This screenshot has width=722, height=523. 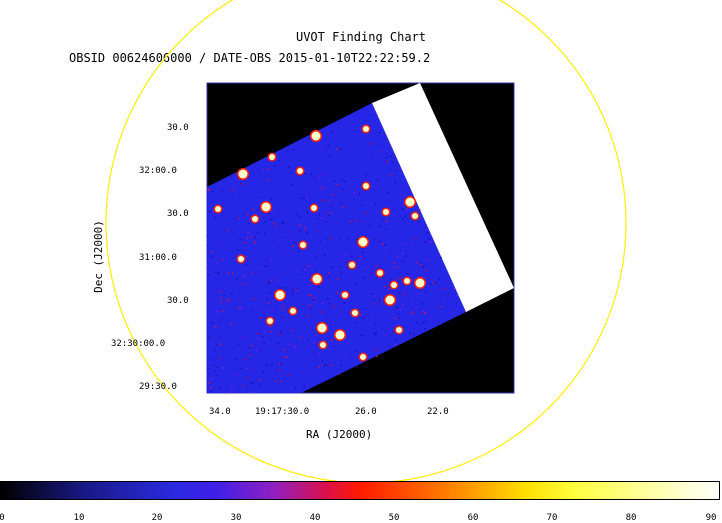 What do you see at coordinates (315, 518) in the screenshot?
I see `colorbar-tick-label: 40` at bounding box center [315, 518].